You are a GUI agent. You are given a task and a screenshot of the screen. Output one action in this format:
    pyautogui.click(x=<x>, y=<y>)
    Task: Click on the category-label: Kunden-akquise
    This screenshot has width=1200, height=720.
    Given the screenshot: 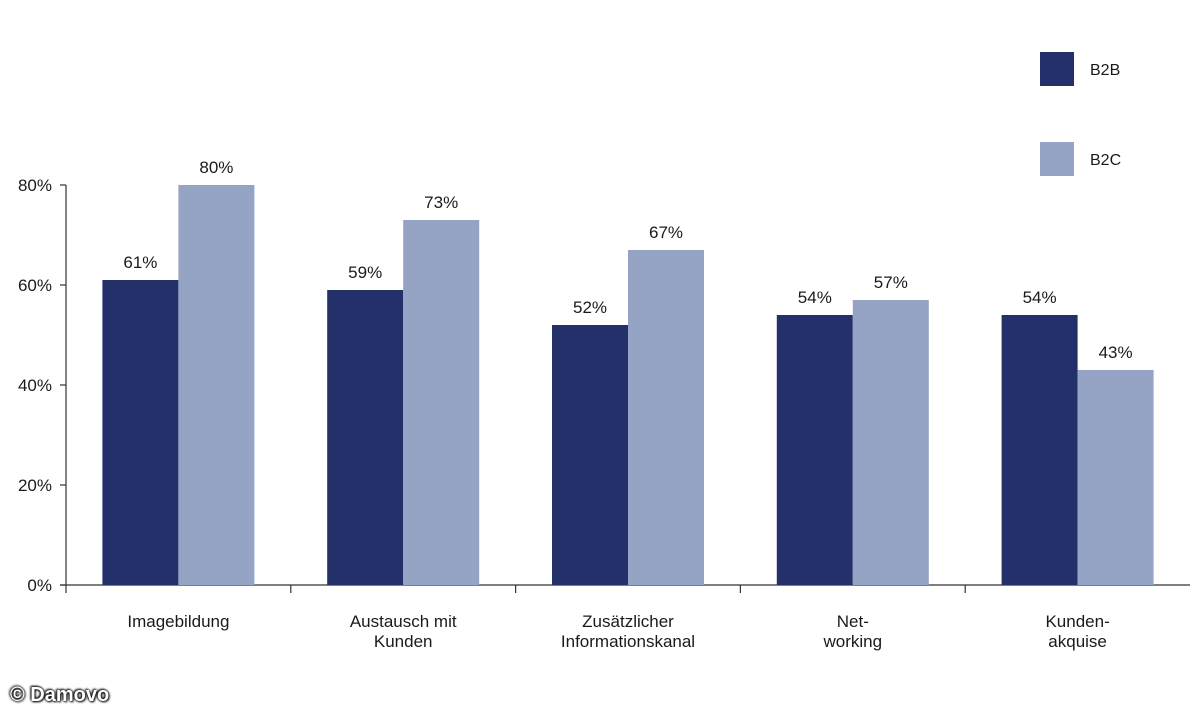 What is the action you would take?
    pyautogui.click(x=1077, y=631)
    